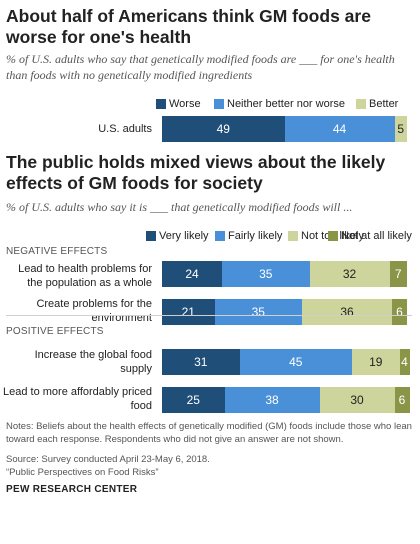 This screenshot has height=544, width=420. I want to click on bar-segment-very-likely: 25, so click(193, 400).